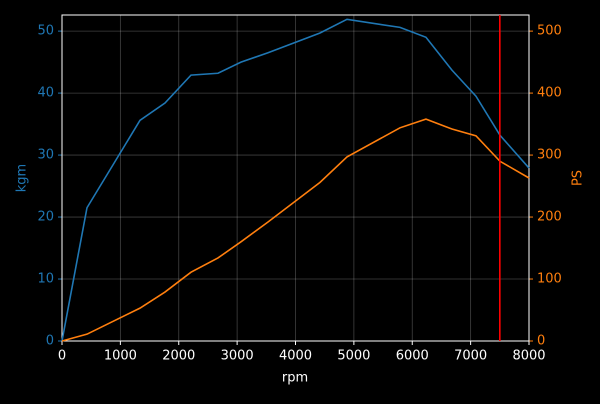 The height and width of the screenshot is (404, 600). I want to click on x-tick-label: 7000, so click(470, 356).